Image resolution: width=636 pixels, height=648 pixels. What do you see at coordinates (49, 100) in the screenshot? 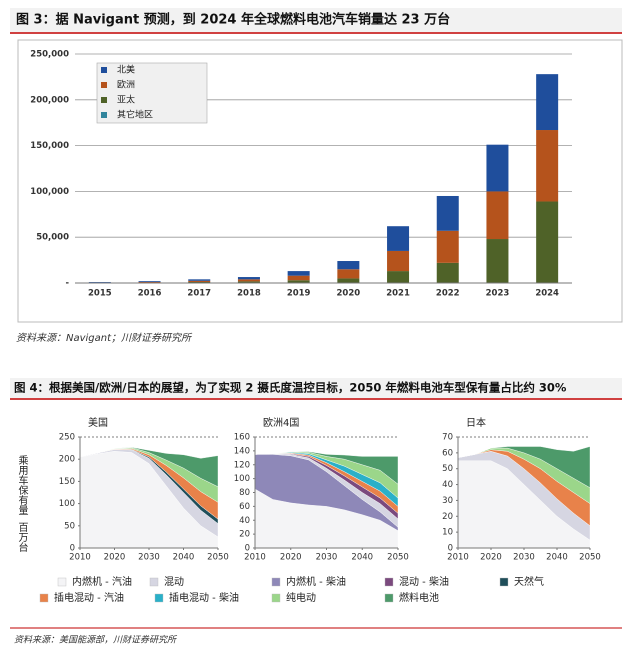
I see `y-tick-label: 200,000` at bounding box center [49, 100].